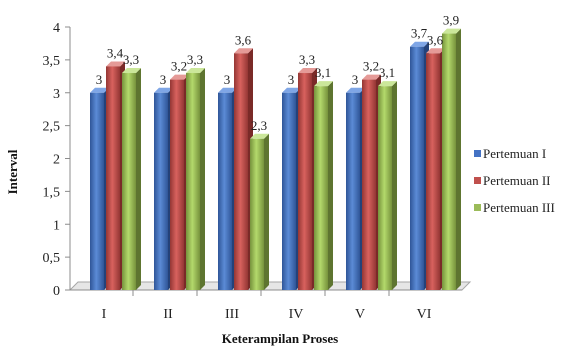 The image size is (563, 349). Describe the element at coordinates (424, 314) in the screenshot. I see `x-tick-label: VI` at that location.